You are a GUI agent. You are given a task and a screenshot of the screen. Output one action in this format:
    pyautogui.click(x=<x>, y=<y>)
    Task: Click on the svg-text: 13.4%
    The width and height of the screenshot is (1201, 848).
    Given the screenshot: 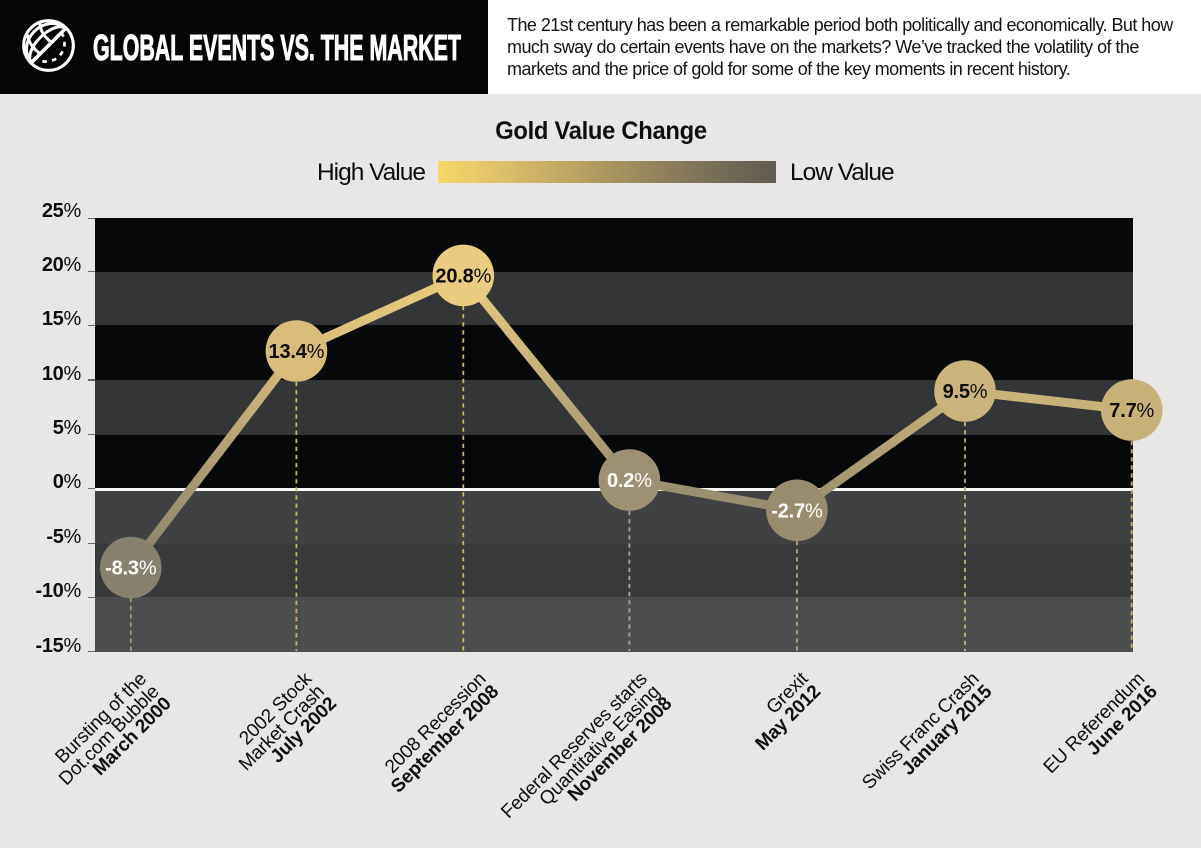 What is the action you would take?
    pyautogui.click(x=297, y=352)
    